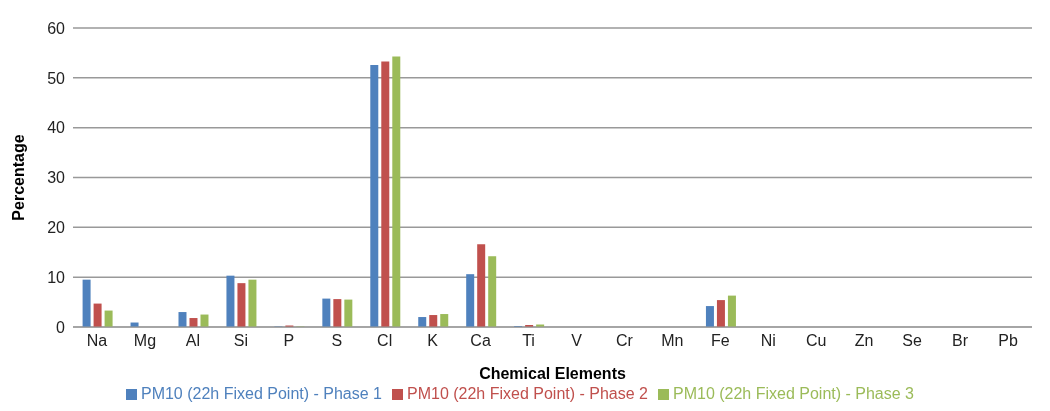 The height and width of the screenshot is (411, 1050). I want to click on x-tick-label: Al, so click(192, 341).